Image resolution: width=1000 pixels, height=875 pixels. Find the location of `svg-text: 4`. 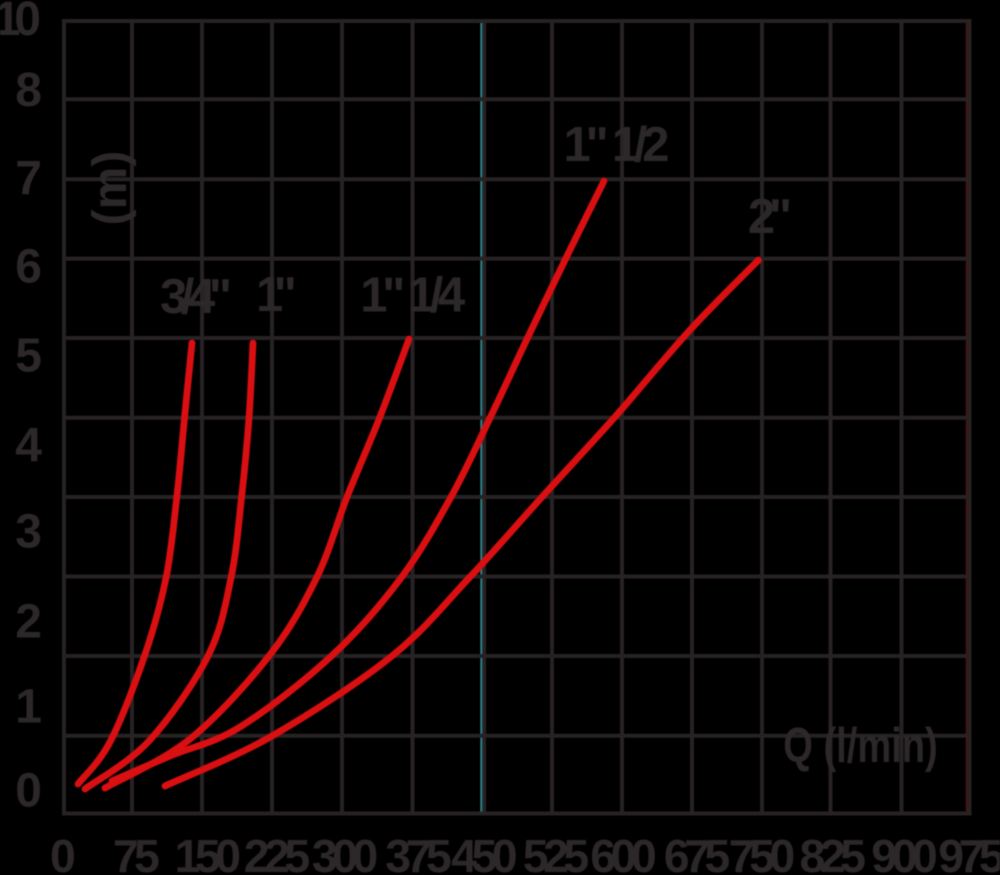

svg-text: 4 is located at coordinates (28, 445).